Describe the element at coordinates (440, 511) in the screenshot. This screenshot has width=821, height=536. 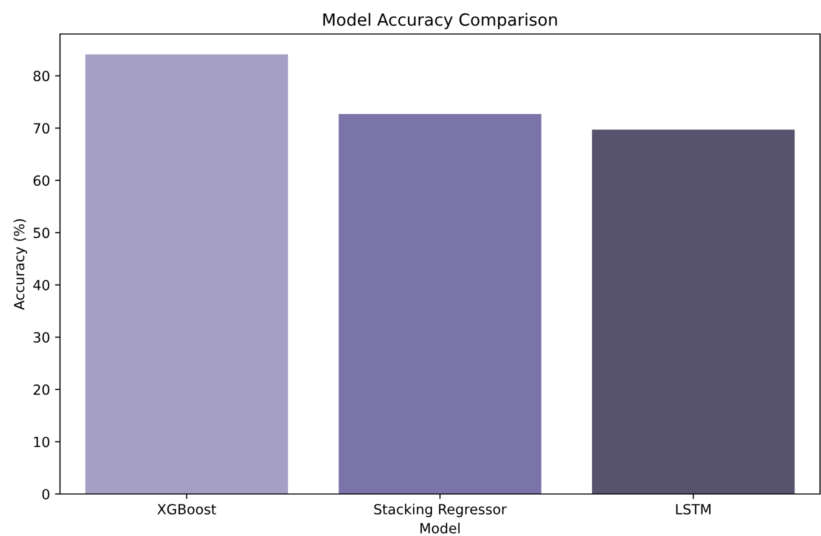
I see `x-tick-label: Stacking Regressor` at that location.